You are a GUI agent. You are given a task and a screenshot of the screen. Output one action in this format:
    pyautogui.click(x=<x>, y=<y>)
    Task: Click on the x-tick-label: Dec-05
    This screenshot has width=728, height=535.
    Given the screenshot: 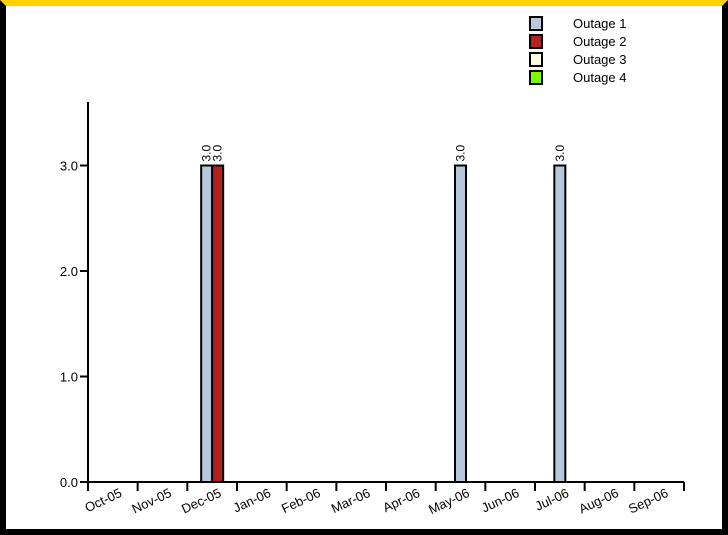 What is the action you would take?
    pyautogui.click(x=201, y=500)
    